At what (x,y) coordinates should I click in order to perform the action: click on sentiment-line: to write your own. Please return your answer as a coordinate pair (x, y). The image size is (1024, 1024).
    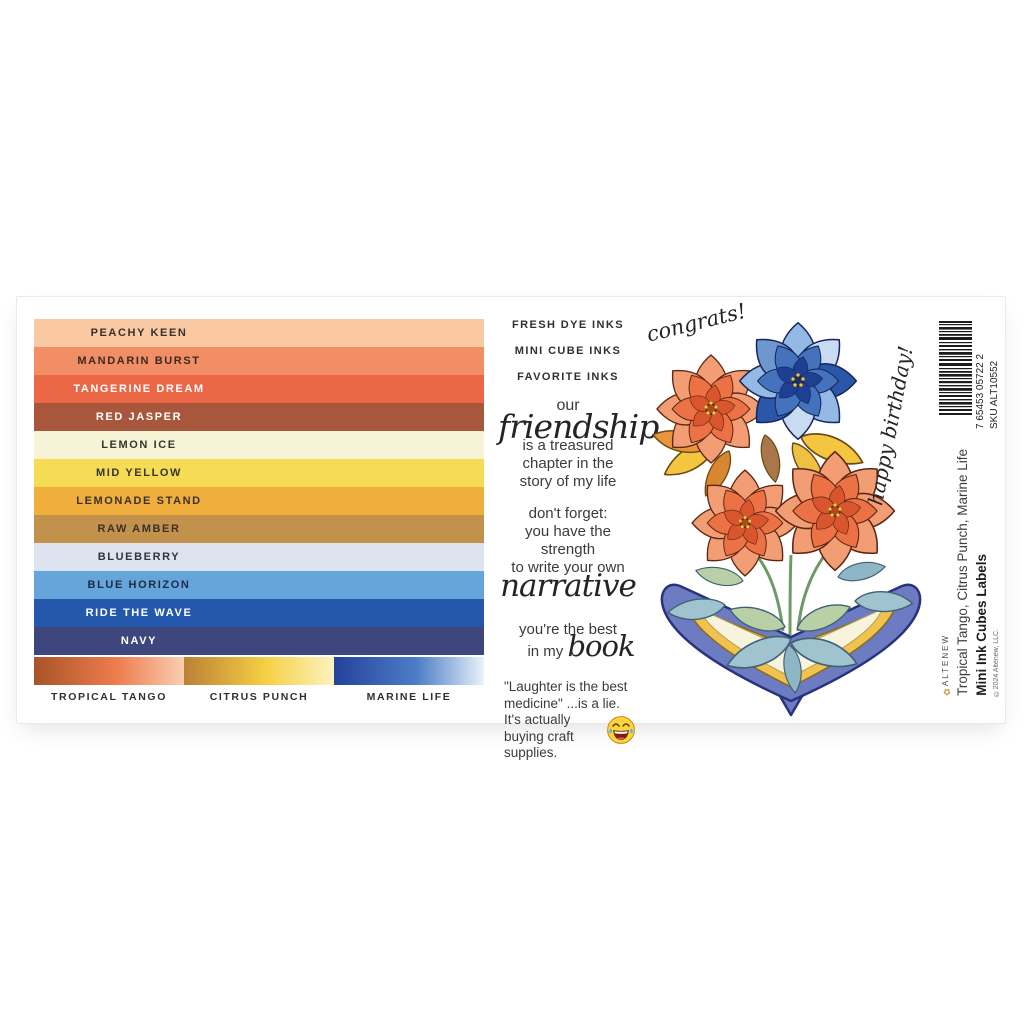
    Looking at the image, I should click on (568, 567).